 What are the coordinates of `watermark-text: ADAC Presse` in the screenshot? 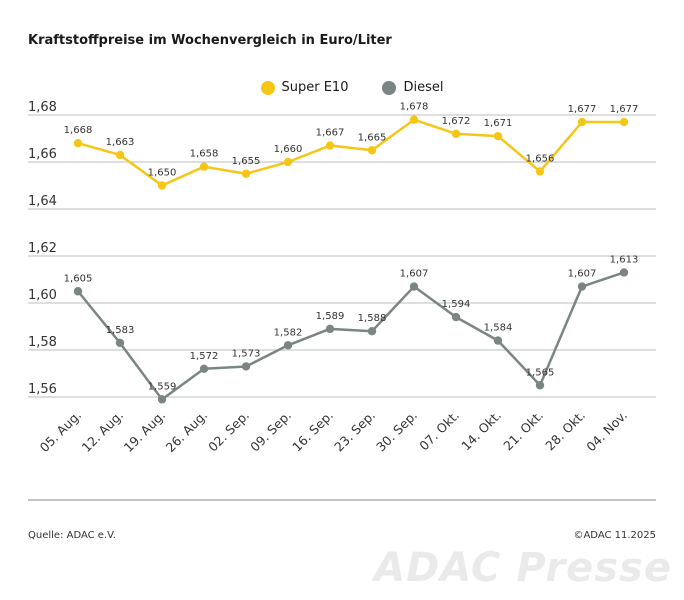 It's located at (523, 568).